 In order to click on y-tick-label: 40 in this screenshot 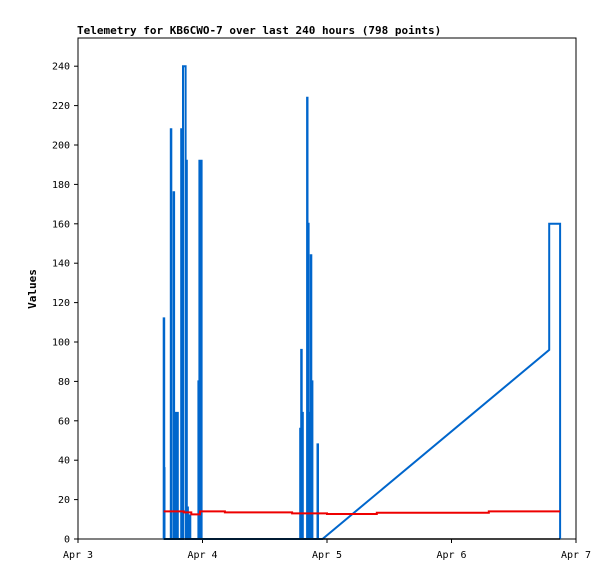, I will do `click(64, 461)`.